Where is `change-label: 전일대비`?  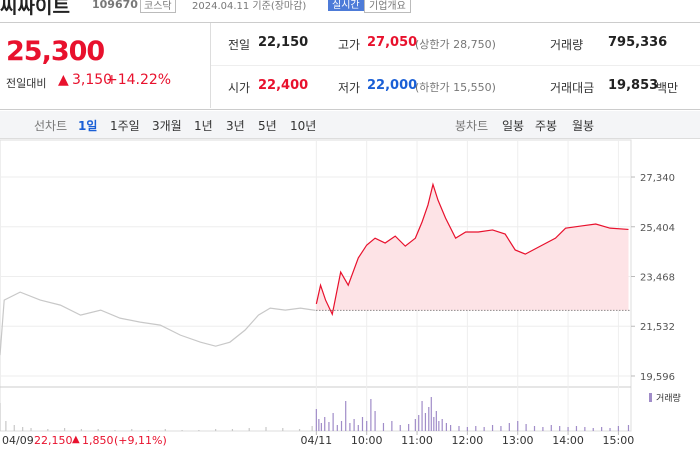
change-label: 전일대비 is located at coordinates (26, 83).